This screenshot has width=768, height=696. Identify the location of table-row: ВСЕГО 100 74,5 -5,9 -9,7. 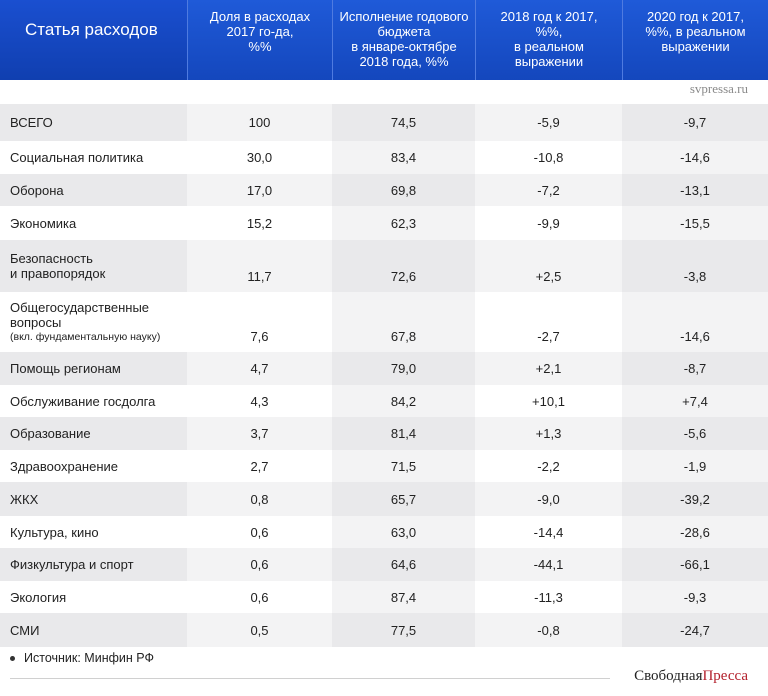
(384, 122).